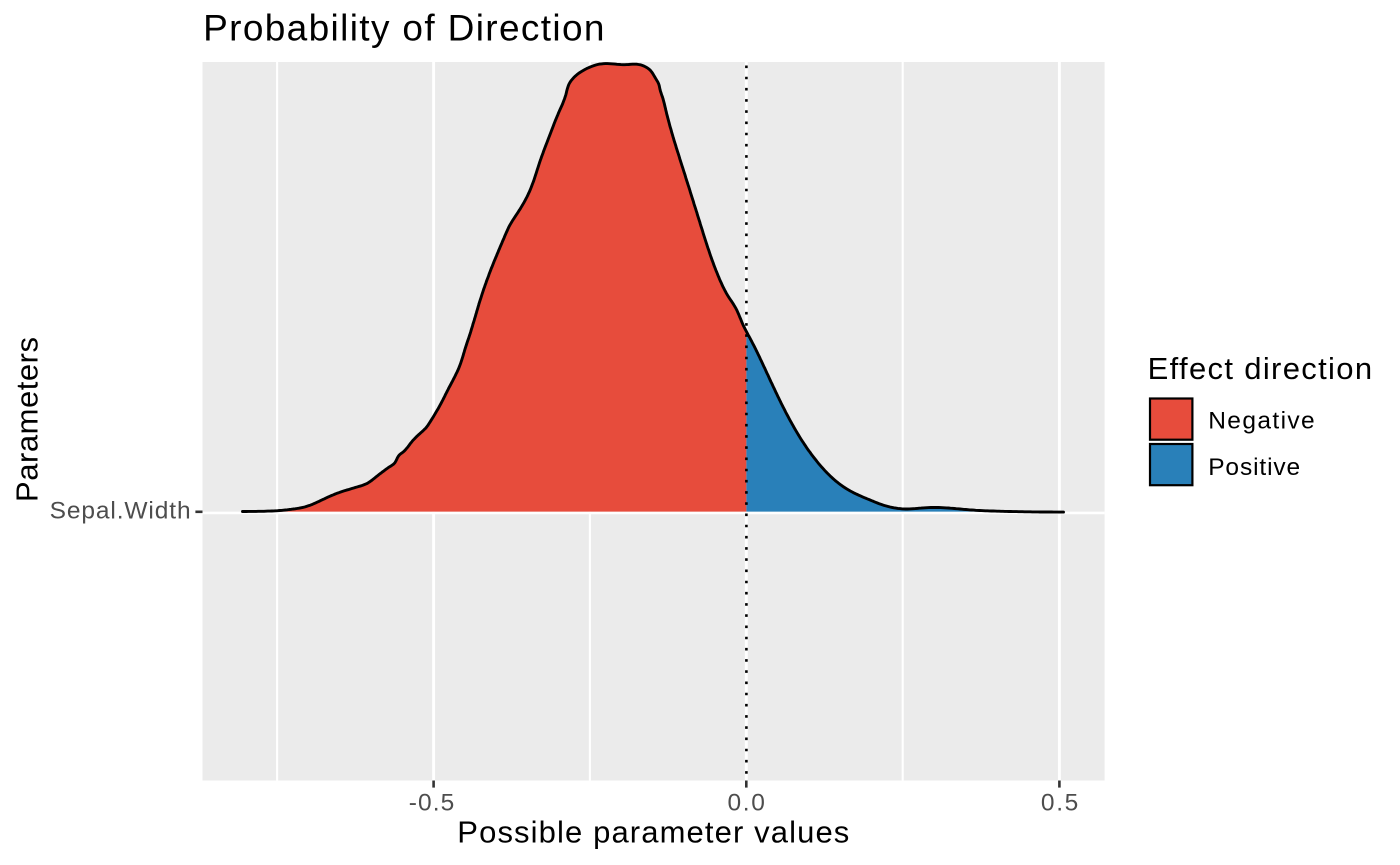  What do you see at coordinates (432, 803) in the screenshot?
I see `svg-text: -0.5` at bounding box center [432, 803].